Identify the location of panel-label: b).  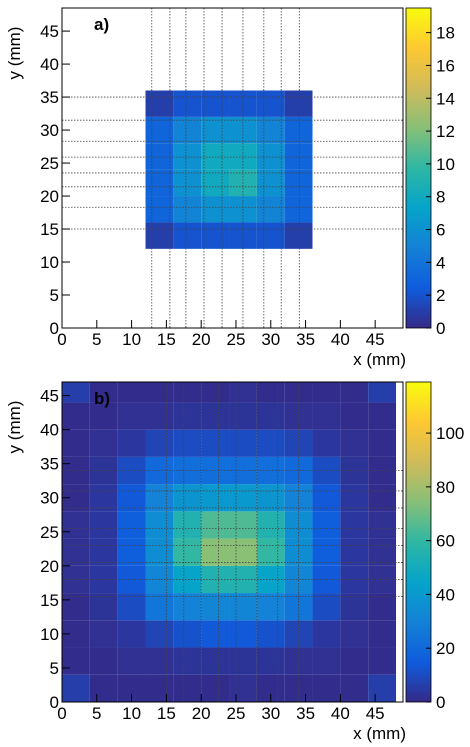
(102, 398).